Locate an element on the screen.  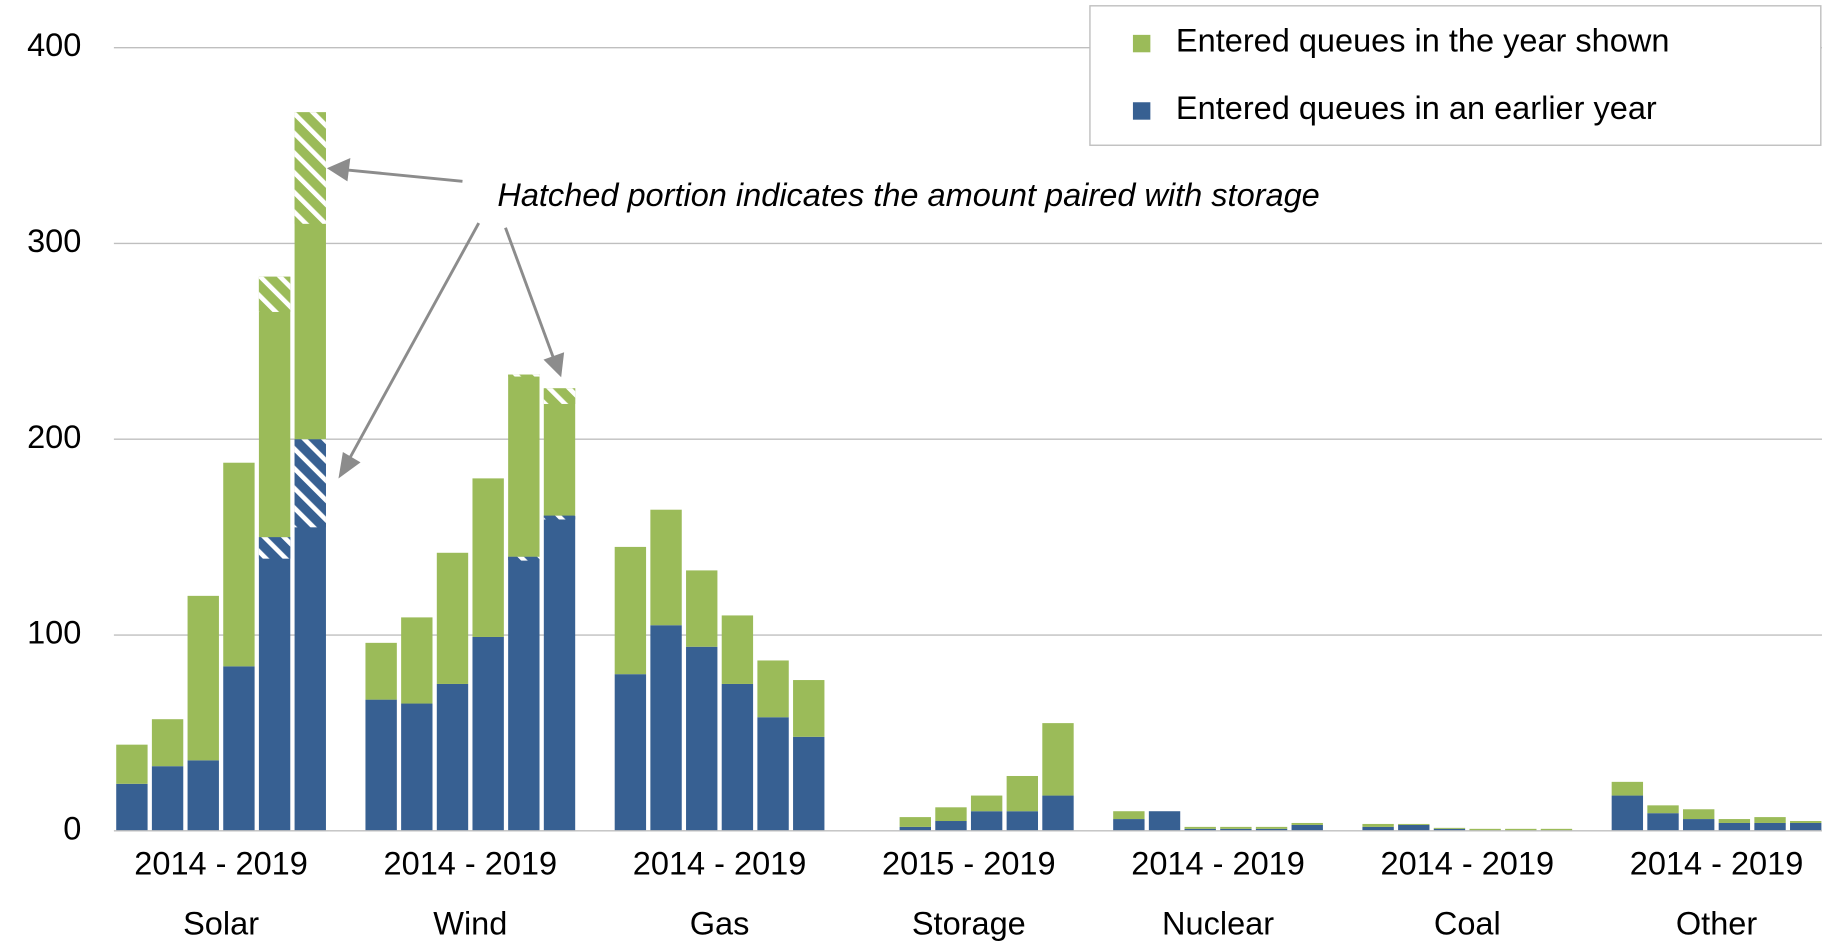
y-tick-label: 0 is located at coordinates (72, 828).